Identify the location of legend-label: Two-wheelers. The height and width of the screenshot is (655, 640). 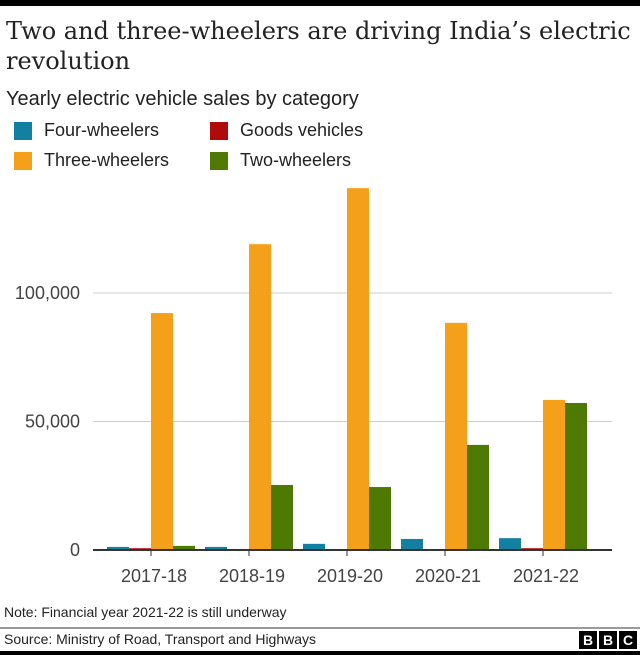
(296, 160).